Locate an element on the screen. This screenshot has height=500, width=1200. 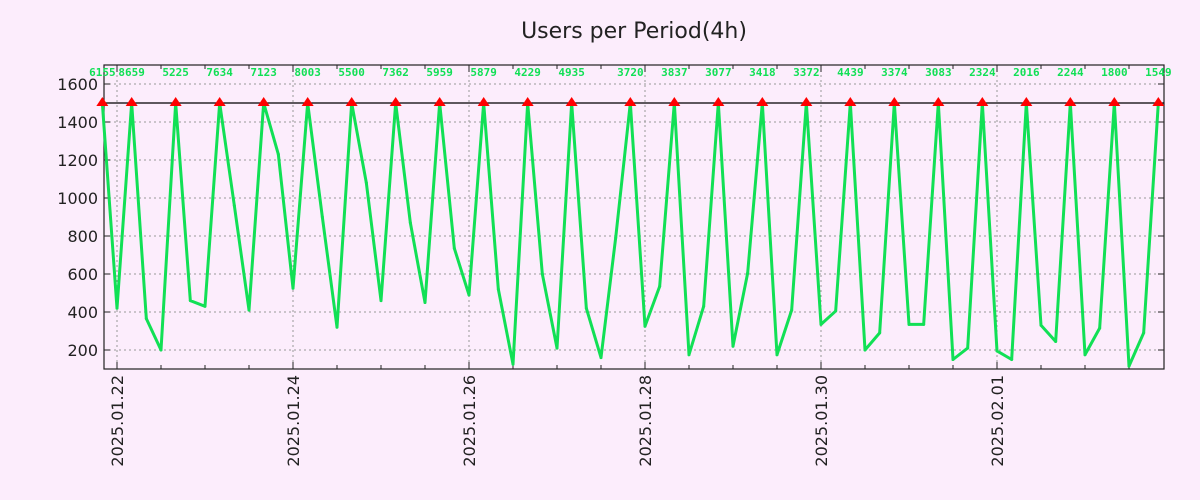
peak-value-label: 2244 is located at coordinates (1070, 72).